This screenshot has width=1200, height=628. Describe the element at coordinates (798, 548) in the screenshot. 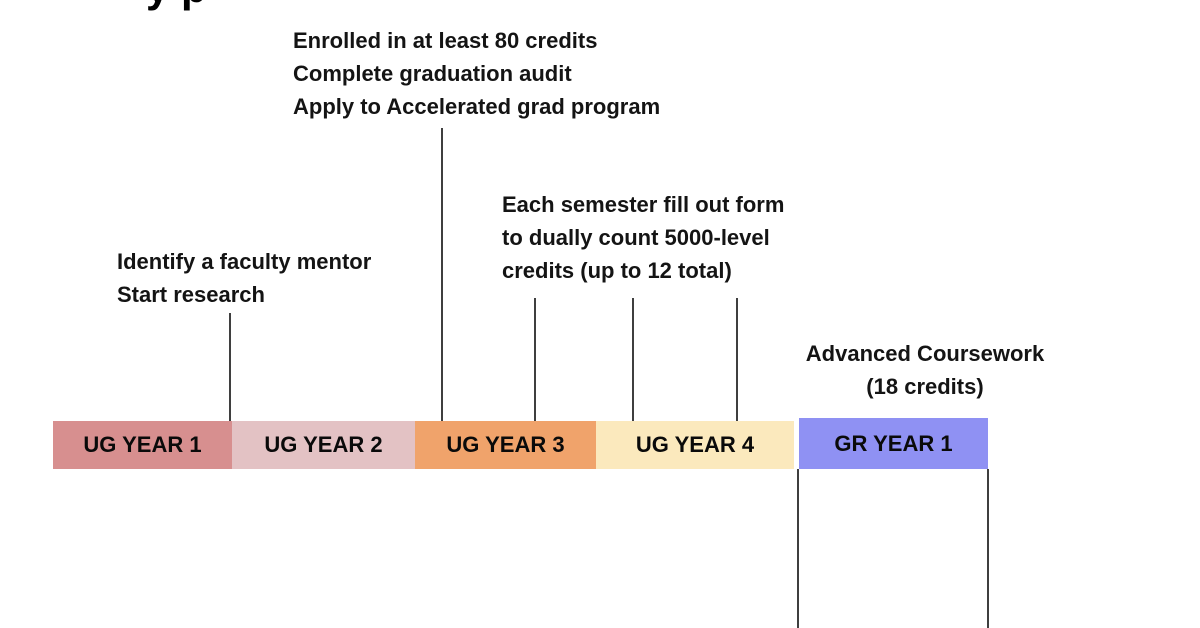

I see `connector-line-gr1-left` at that location.